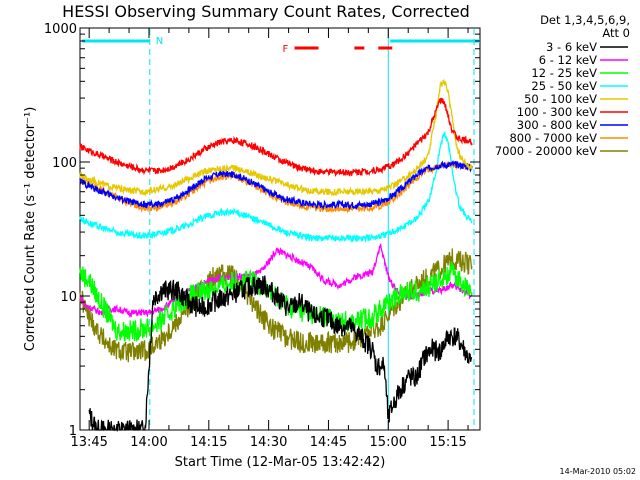 This screenshot has height=480, width=640. Describe the element at coordinates (571, 47) in the screenshot. I see `legend-label: 3 - 6 keV` at that location.